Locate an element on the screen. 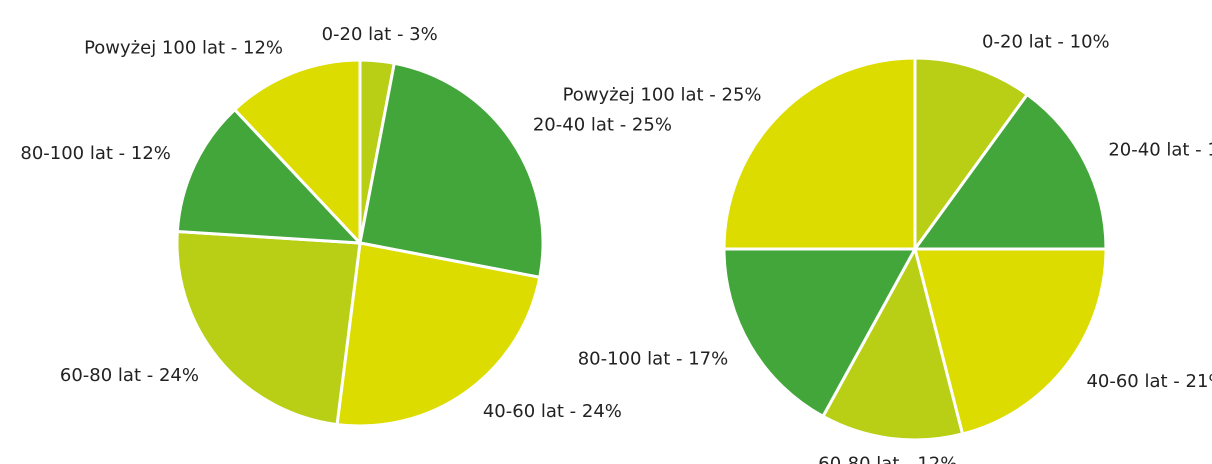 This screenshot has height=464, width=1212. slice-label: Powyżej 100 lat - 12% is located at coordinates (183, 48).